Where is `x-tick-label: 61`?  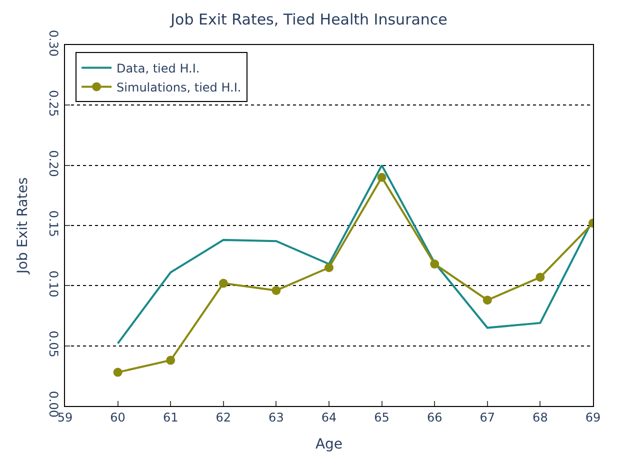 x-tick-label: 61 is located at coordinates (170, 417).